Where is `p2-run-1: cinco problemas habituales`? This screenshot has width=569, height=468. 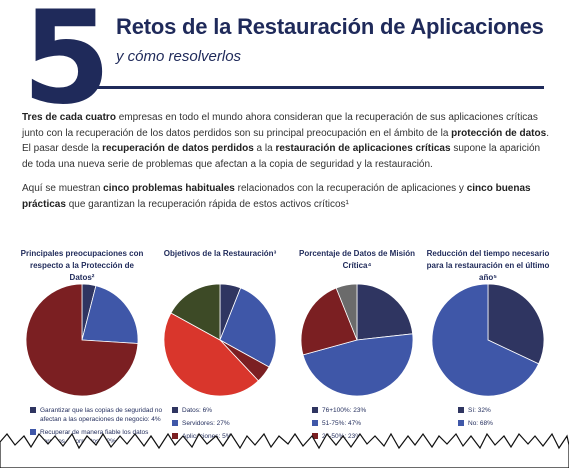
p2-run-1: cinco problemas habituales is located at coordinates (169, 188).